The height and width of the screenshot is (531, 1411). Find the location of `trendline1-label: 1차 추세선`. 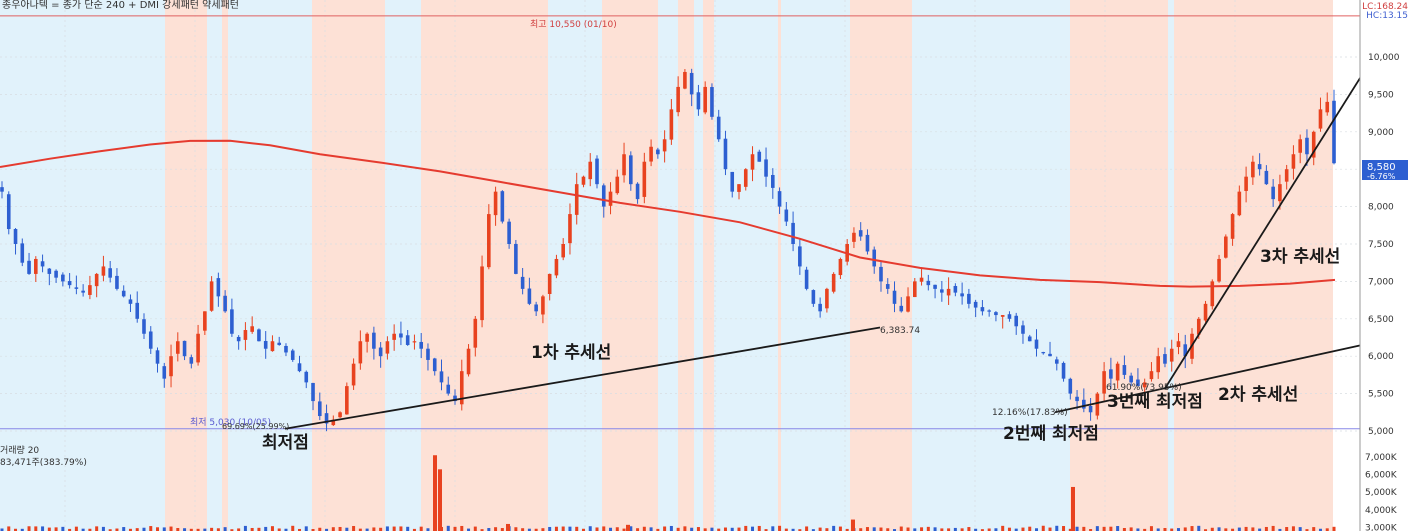

trendline1-label: 1차 추세선 is located at coordinates (571, 353).